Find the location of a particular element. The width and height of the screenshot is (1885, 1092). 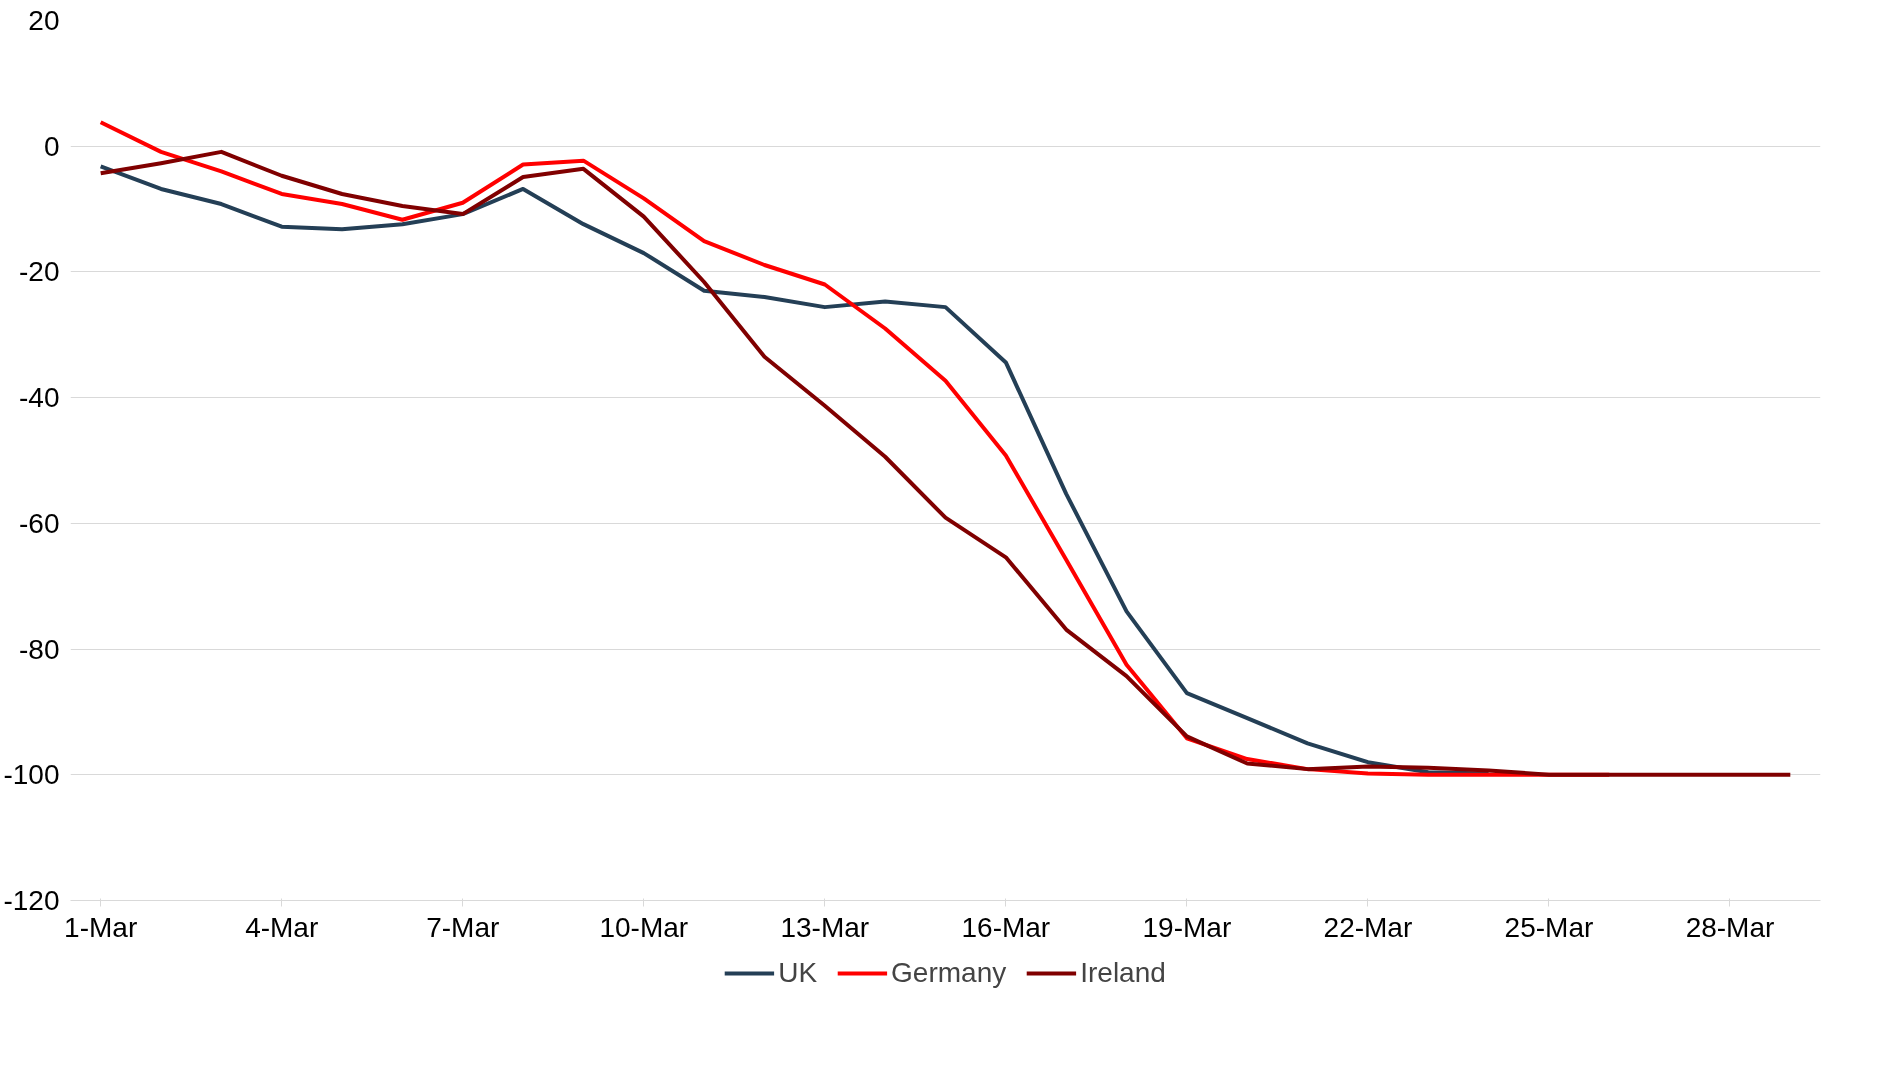

x-tick-label: 13-Mar is located at coordinates (825, 927).